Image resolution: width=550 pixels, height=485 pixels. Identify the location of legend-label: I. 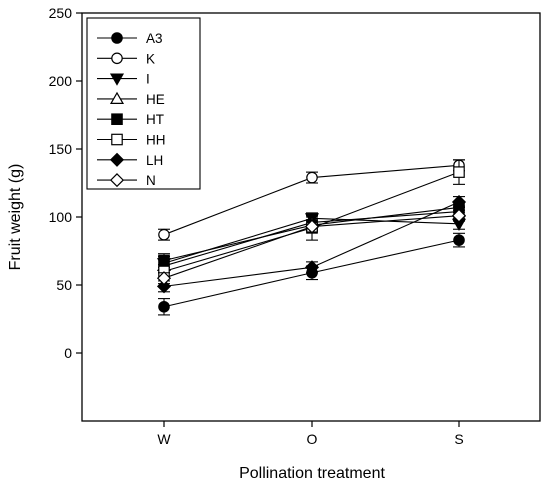
(148, 79).